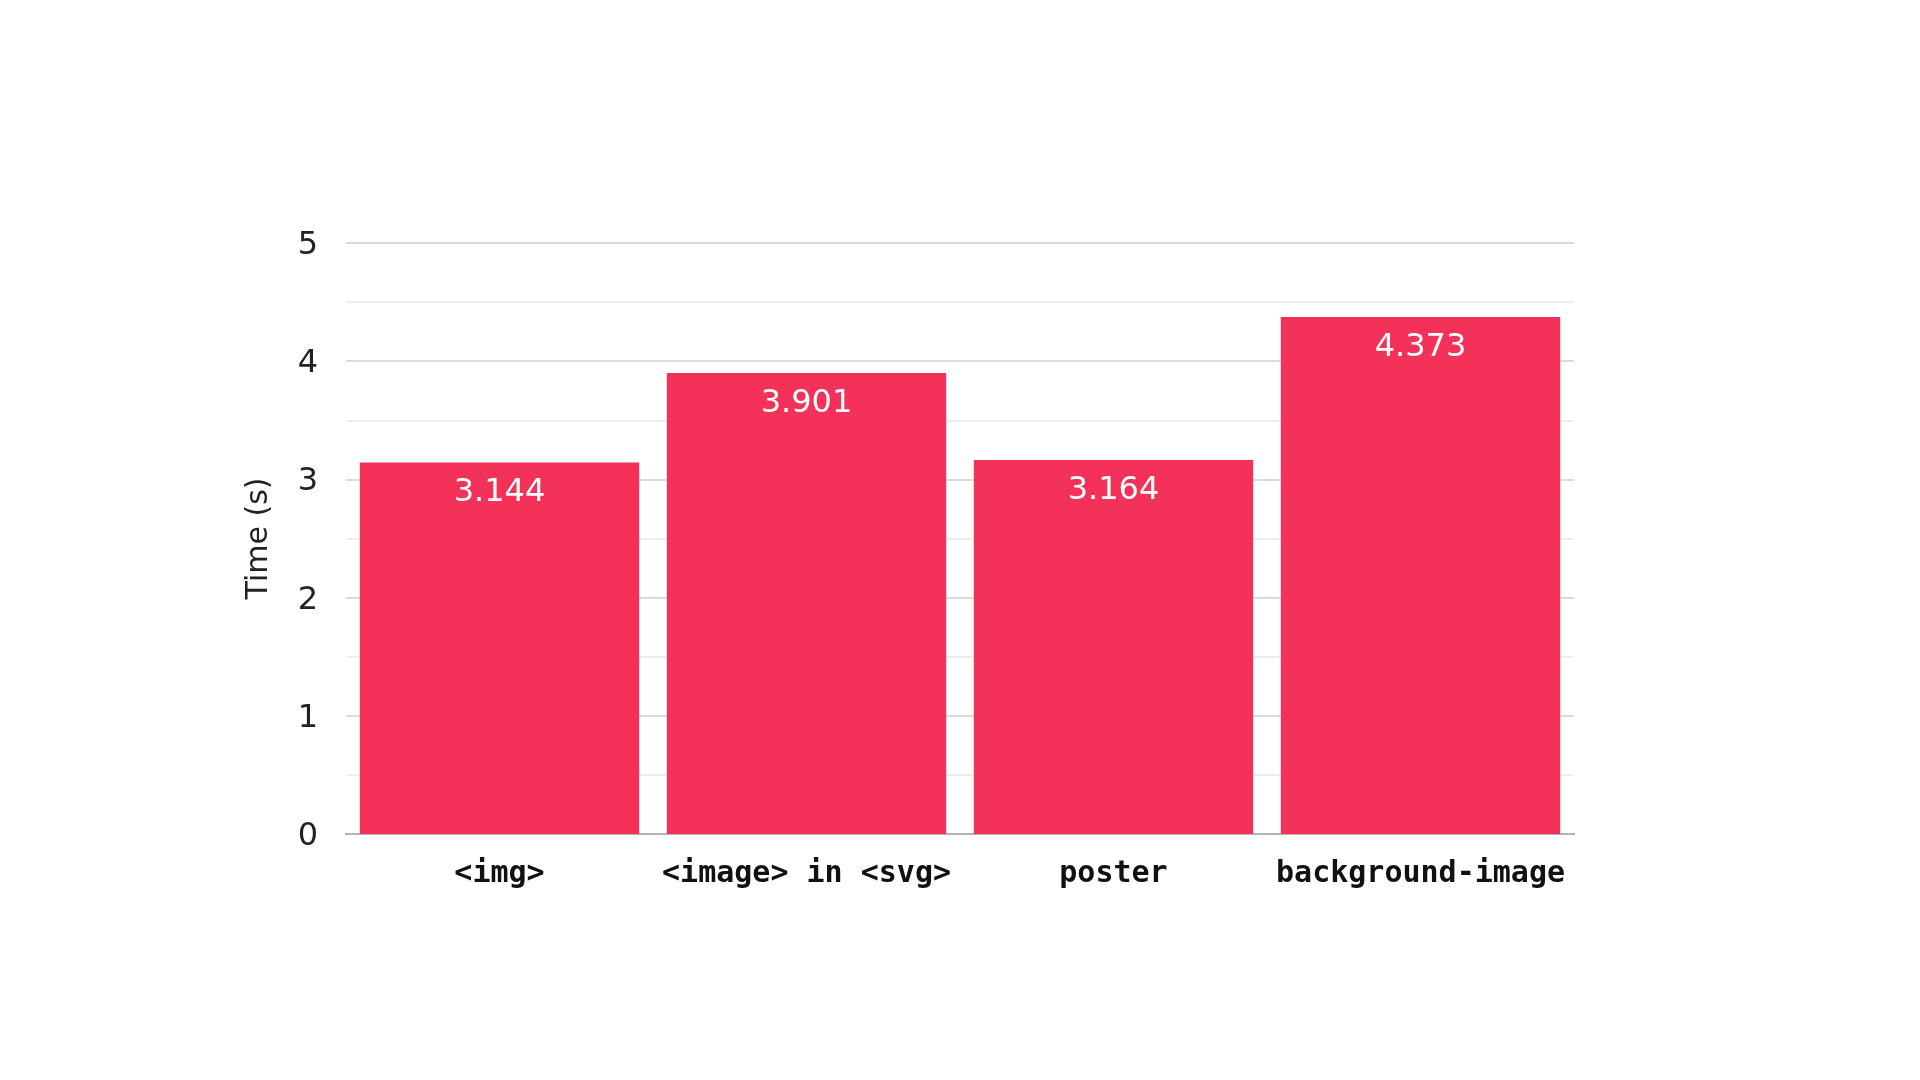  I want to click on x-tick-label: poster, so click(1113, 871).